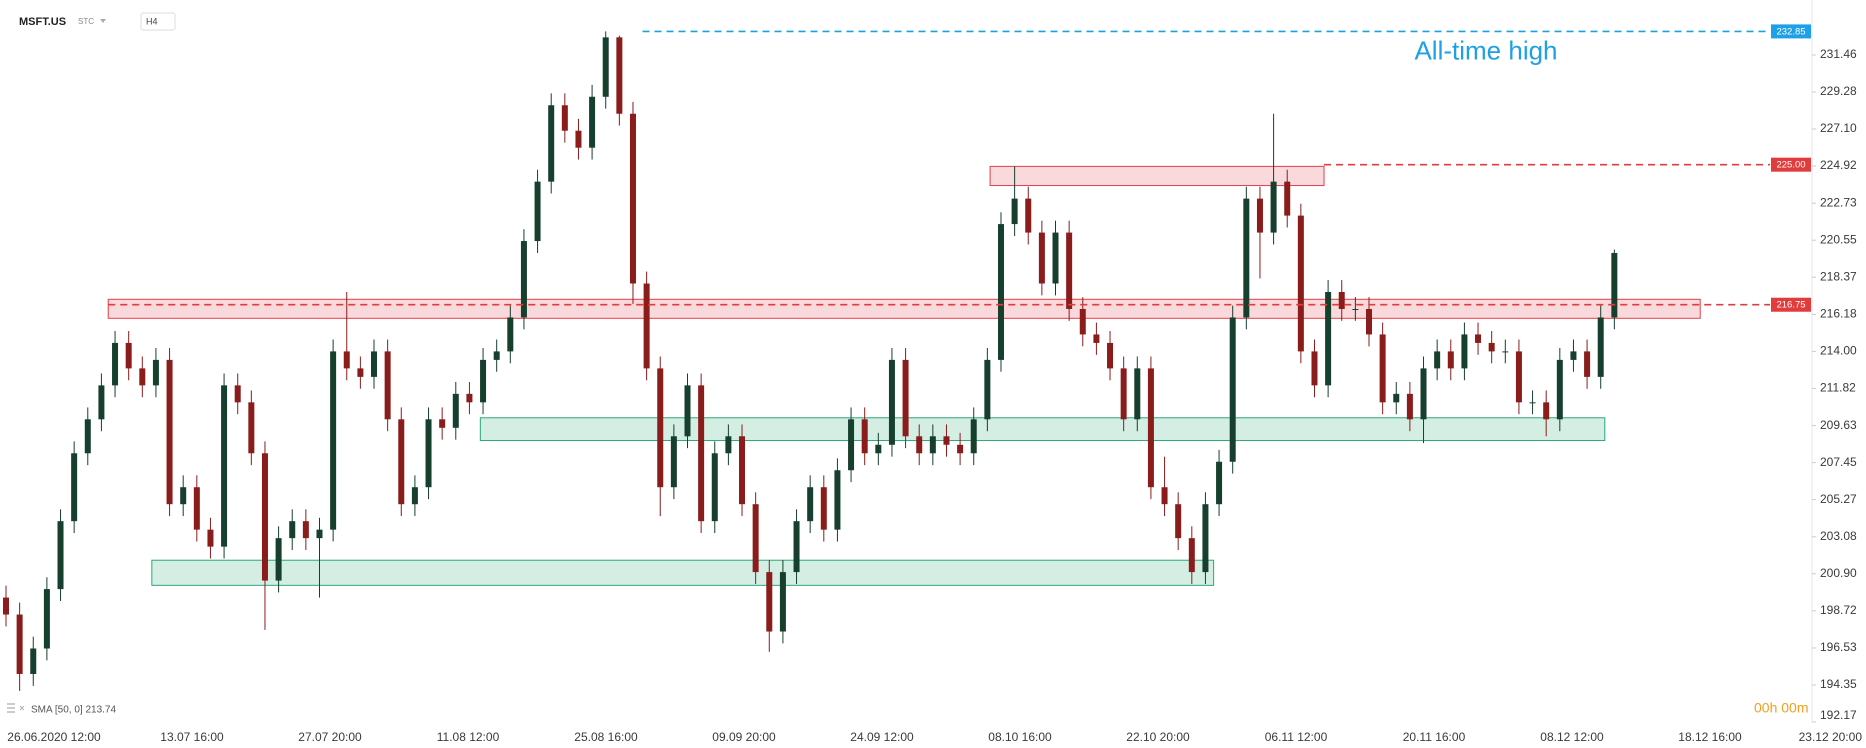 The height and width of the screenshot is (748, 1866). What do you see at coordinates (1020, 737) in the screenshot?
I see `x-tick-label: 08.10 16:00` at bounding box center [1020, 737].